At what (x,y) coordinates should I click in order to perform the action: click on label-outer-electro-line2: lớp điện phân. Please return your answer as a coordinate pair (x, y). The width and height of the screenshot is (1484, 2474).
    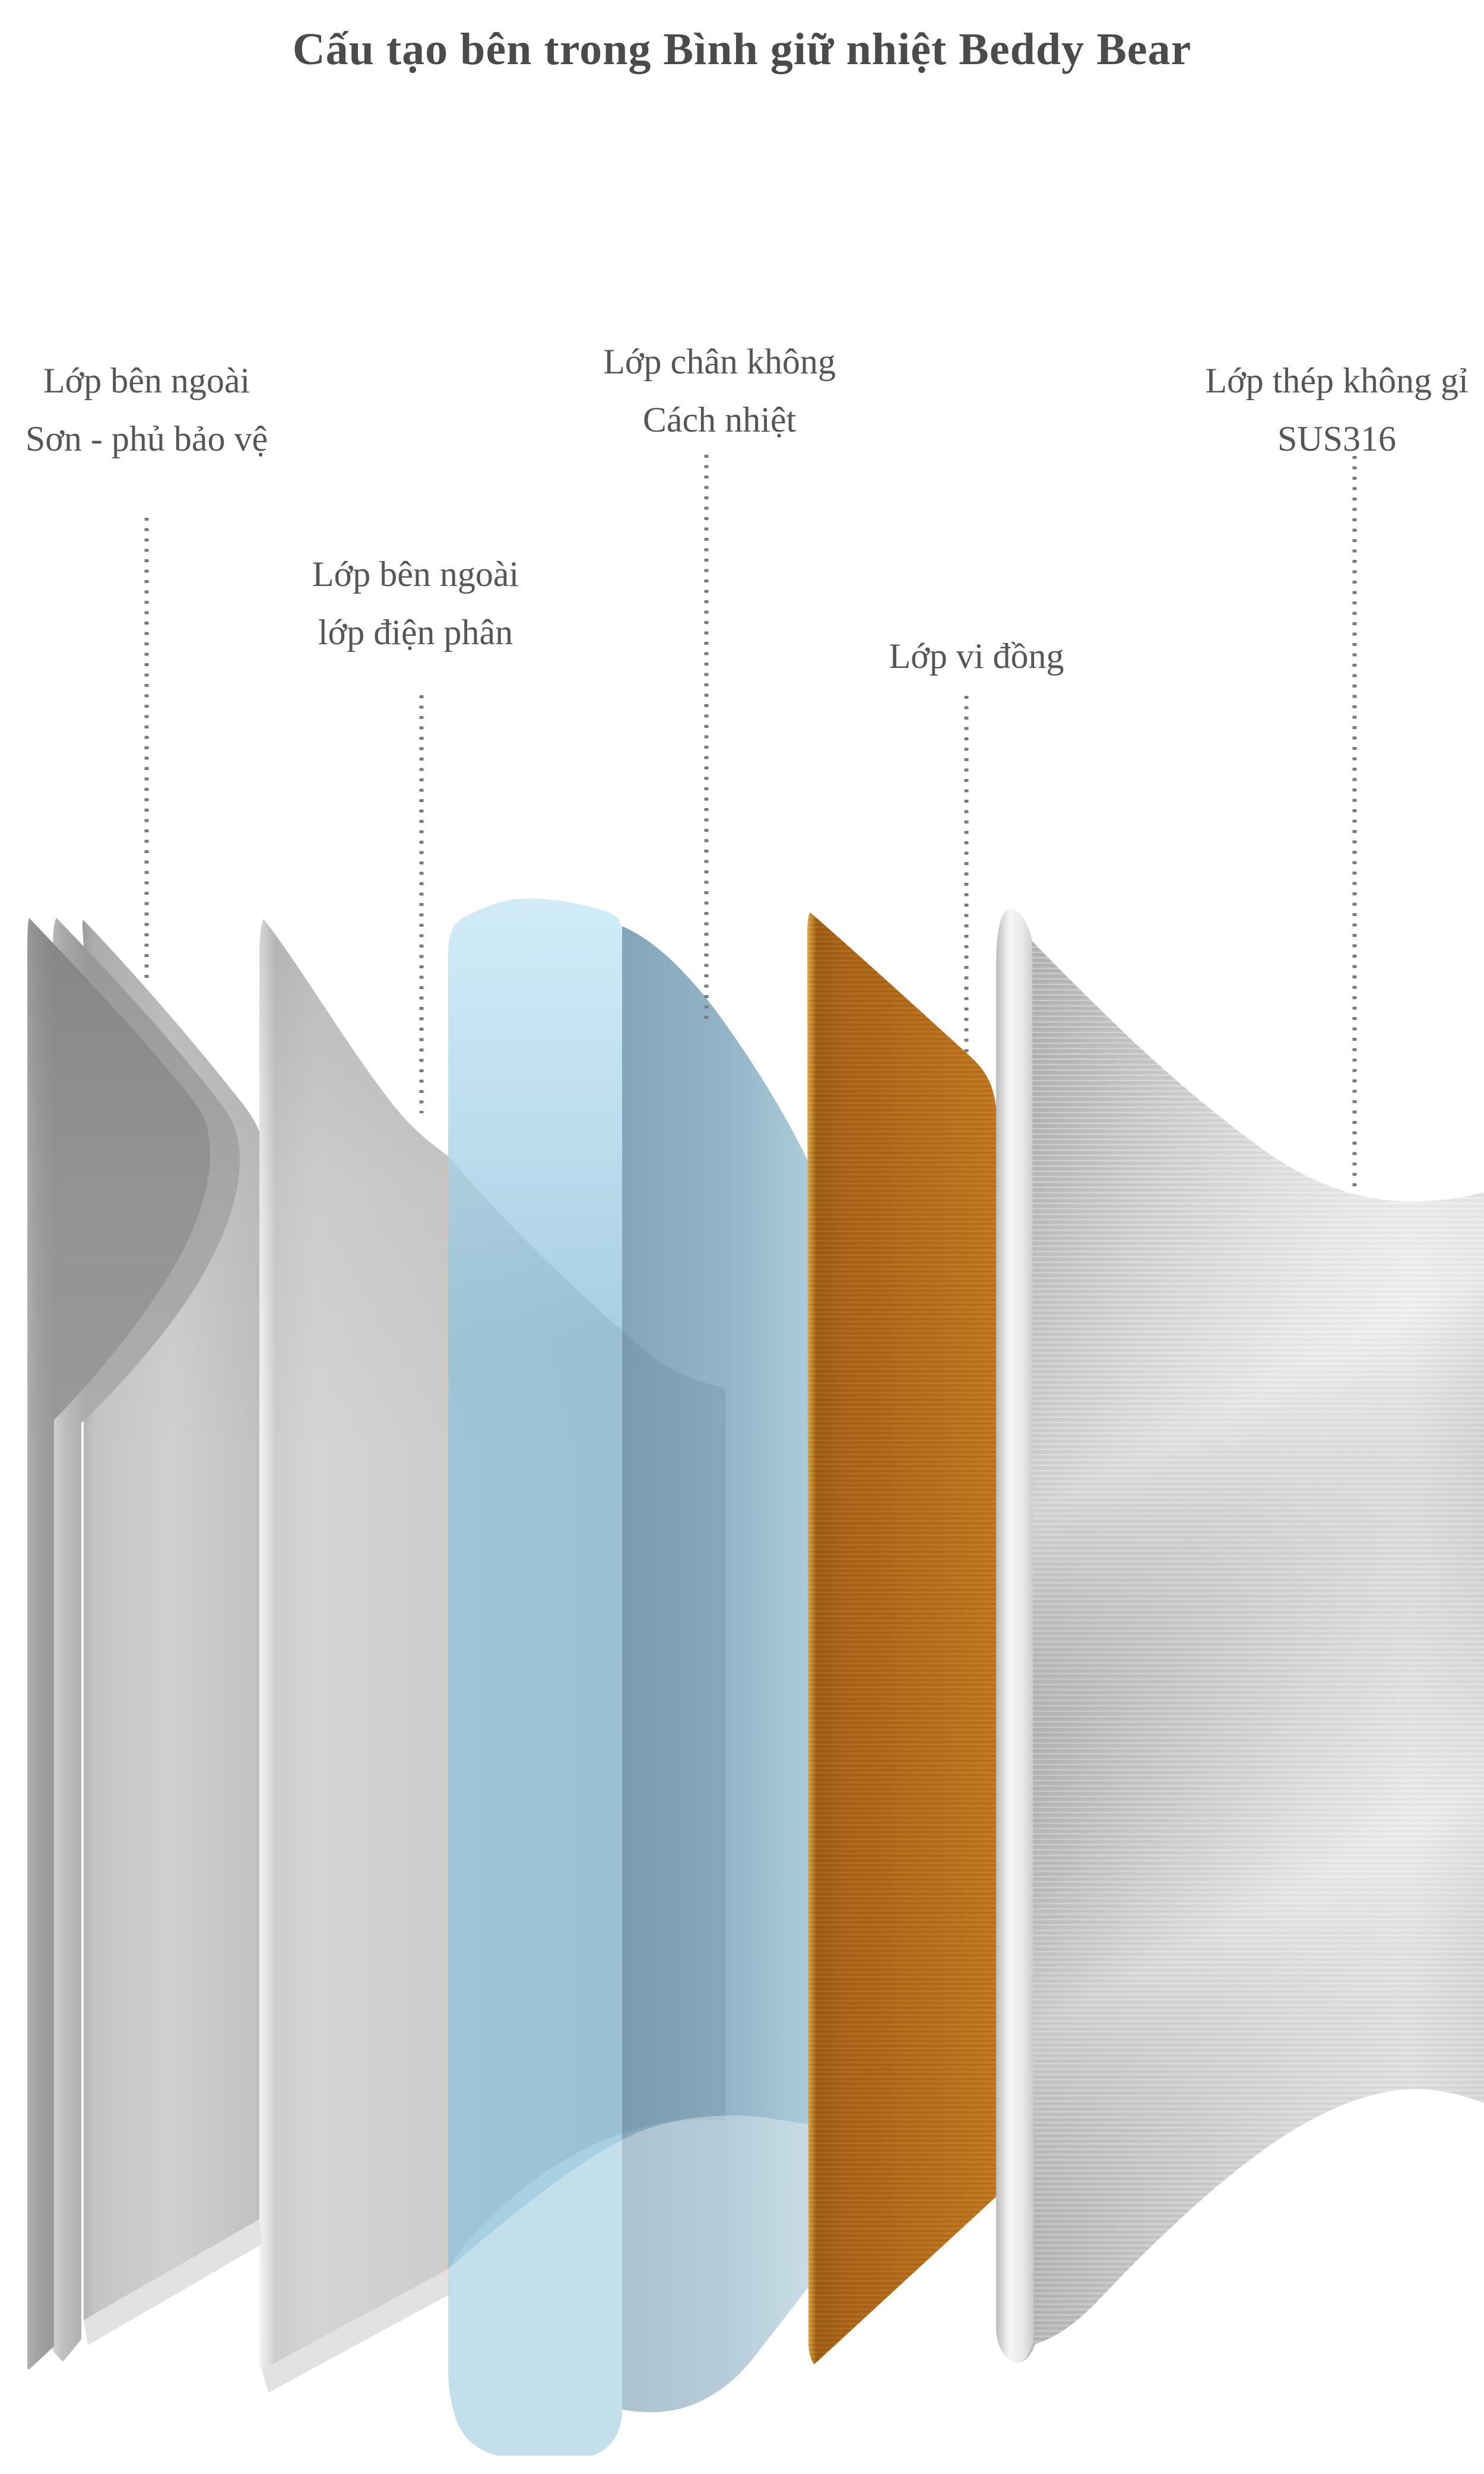
    Looking at the image, I should click on (416, 632).